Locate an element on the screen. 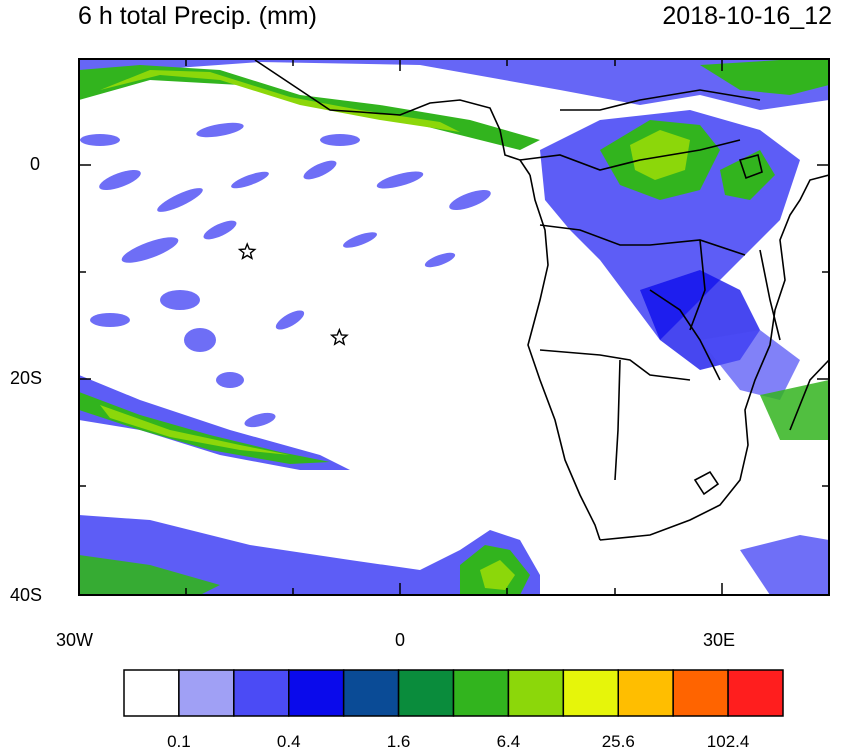 Image resolution: width=850 pixels, height=751 pixels. west-africa-coast is located at coordinates (392, 117).